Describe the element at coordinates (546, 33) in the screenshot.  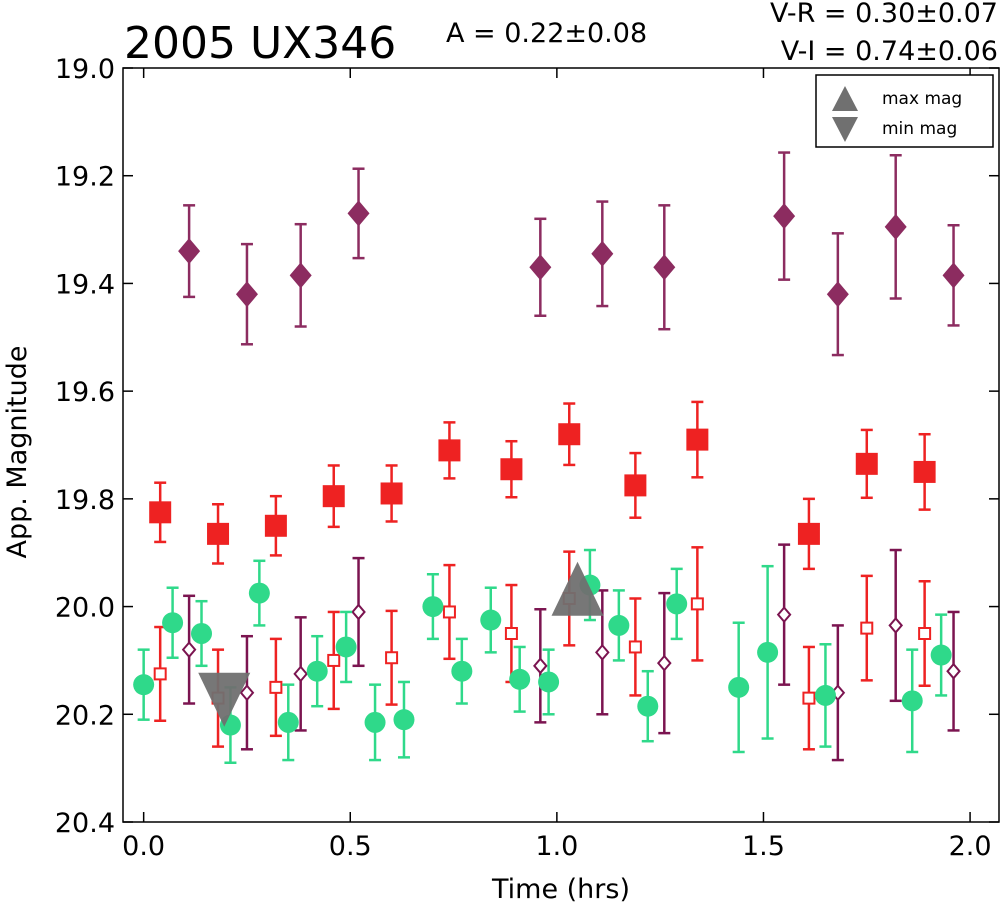
I see `amplitude-annotation: A = 0.22±0.08` at that location.